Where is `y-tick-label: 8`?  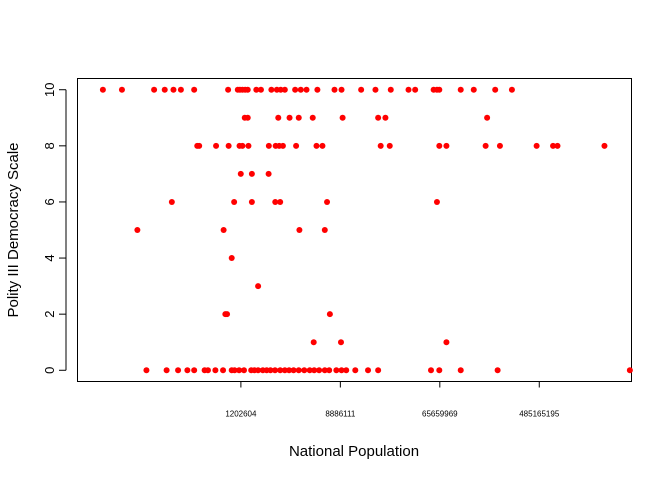
y-tick-label: 8 is located at coordinates (49, 145).